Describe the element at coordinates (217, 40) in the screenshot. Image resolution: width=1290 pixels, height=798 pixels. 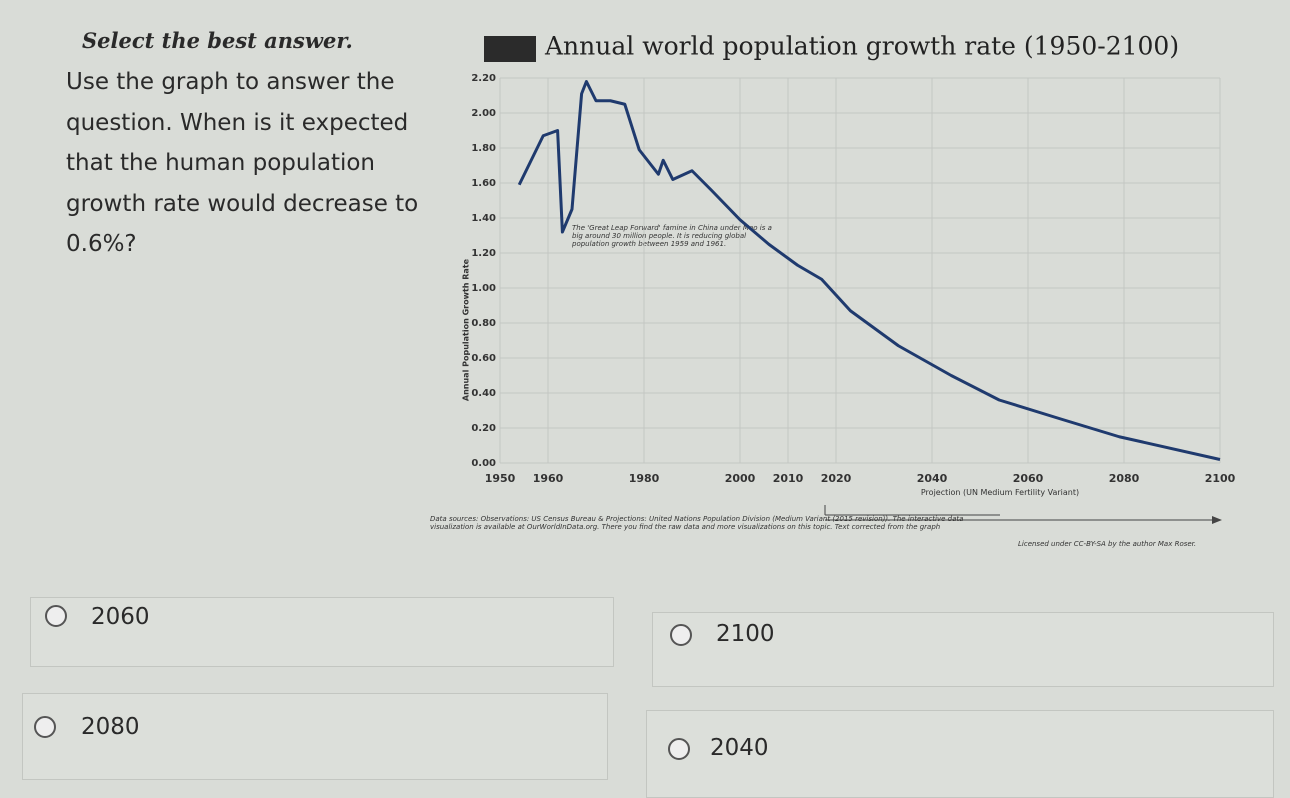
I see `instruction: Select the best answer.` at that location.